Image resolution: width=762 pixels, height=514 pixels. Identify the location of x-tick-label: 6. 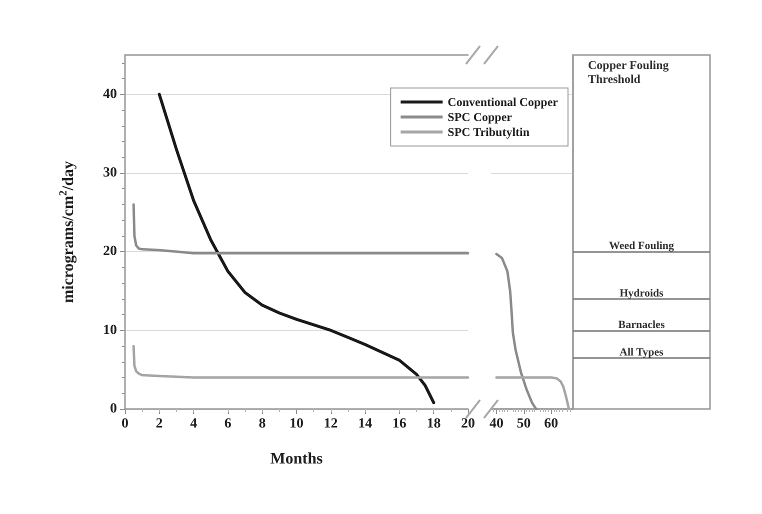
(228, 424).